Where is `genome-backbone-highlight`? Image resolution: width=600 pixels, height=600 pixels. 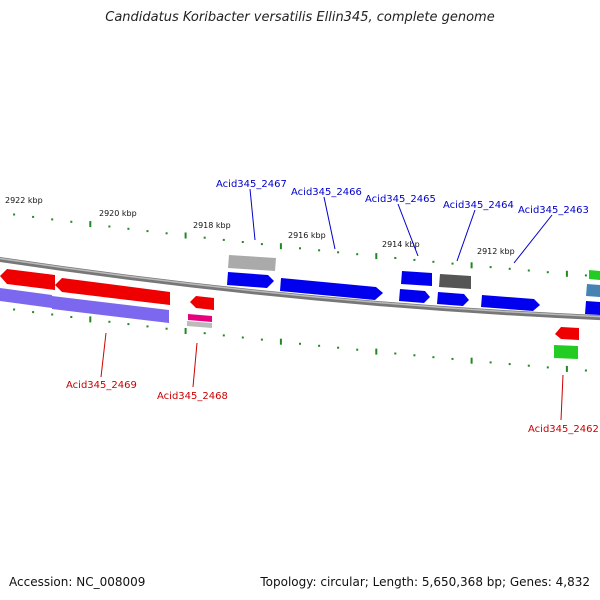 genome-backbone-highlight is located at coordinates (300, 287).